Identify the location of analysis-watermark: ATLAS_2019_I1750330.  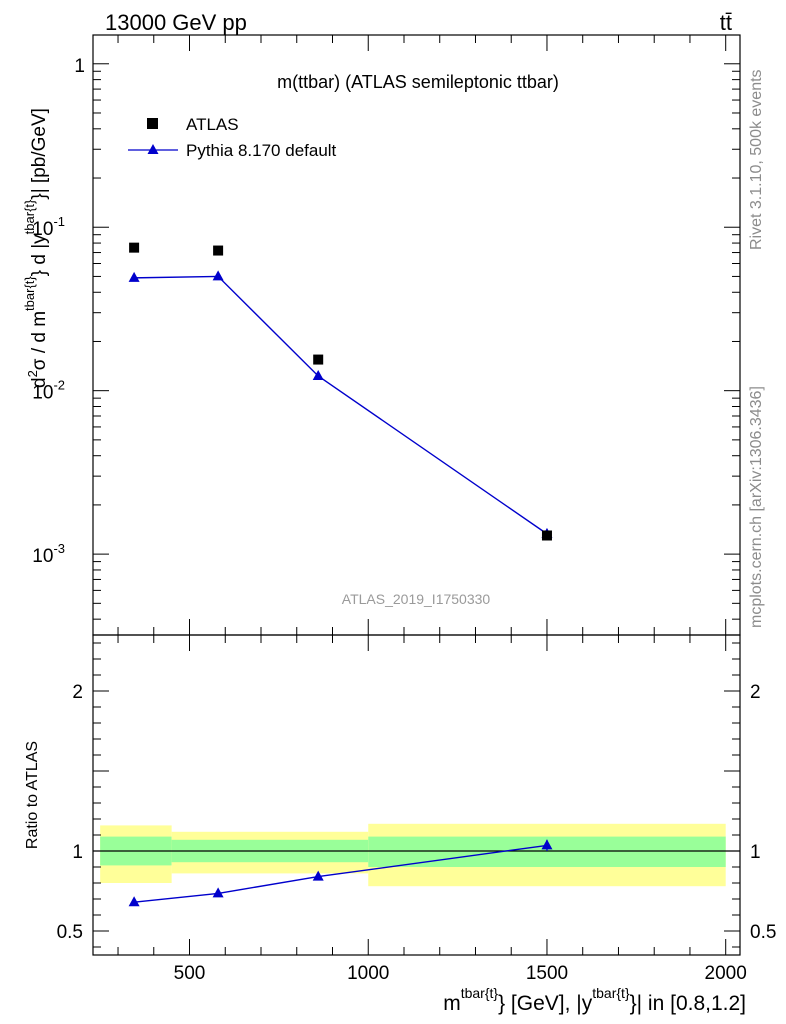
(416, 599).